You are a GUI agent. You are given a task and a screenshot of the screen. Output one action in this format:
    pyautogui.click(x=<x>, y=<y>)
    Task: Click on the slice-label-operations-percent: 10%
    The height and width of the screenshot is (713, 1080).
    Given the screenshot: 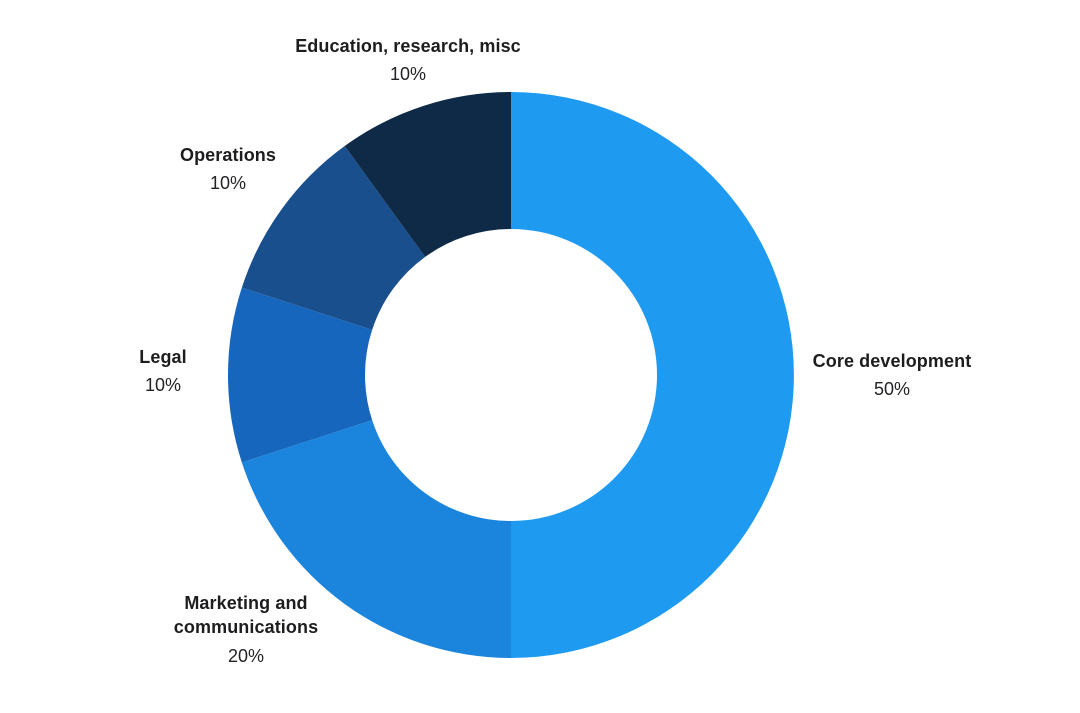 What is the action you would take?
    pyautogui.click(x=228, y=183)
    